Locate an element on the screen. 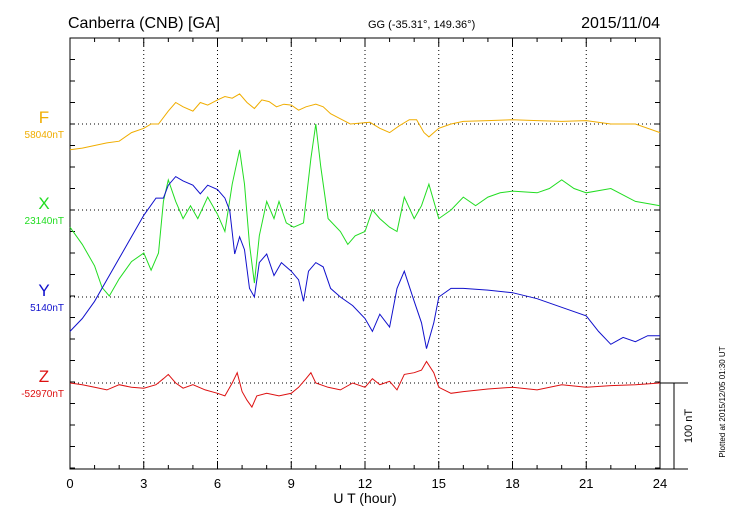 Image resolution: width=730 pixels, height=520 pixels. x-tick-label: 6 is located at coordinates (217, 483).